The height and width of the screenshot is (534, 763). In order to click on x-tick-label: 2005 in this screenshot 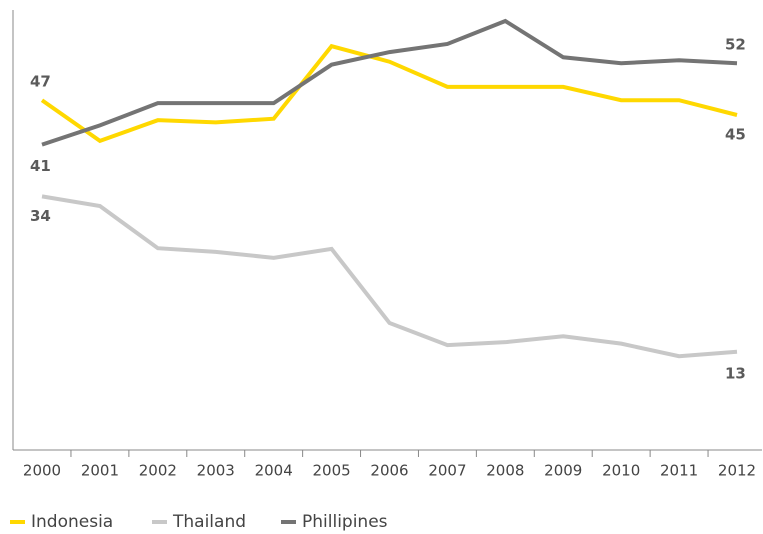, I will do `click(331, 471)`.